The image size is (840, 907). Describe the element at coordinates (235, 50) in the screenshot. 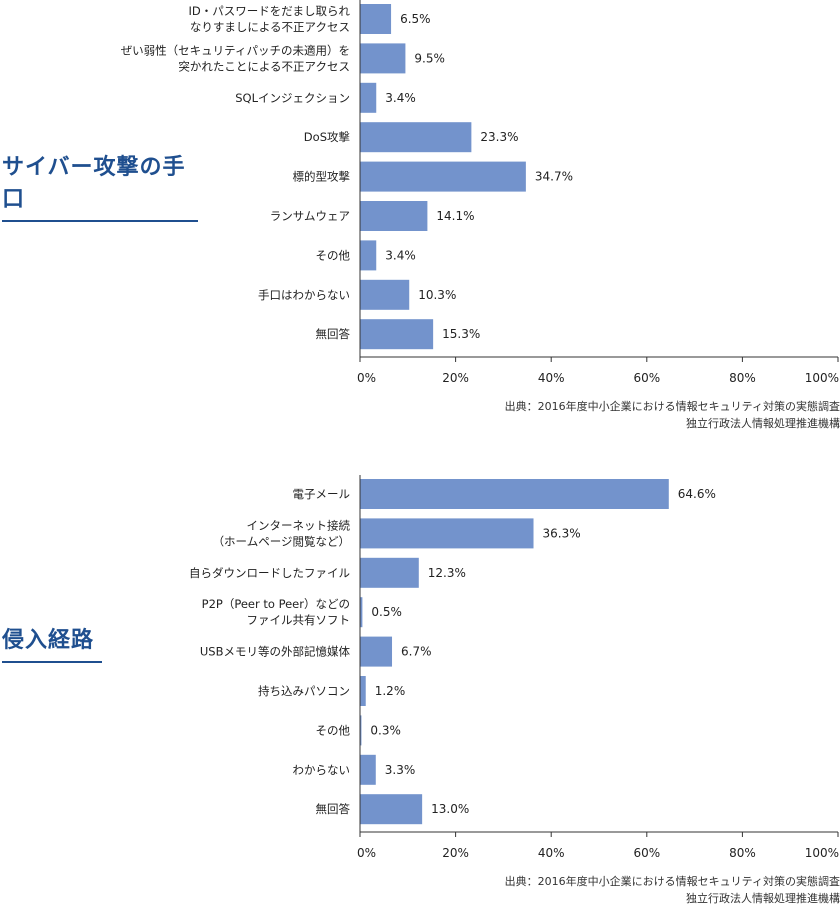

I see `category-label: ぜい弱性（セキュリティパッチの未適用）を` at that location.